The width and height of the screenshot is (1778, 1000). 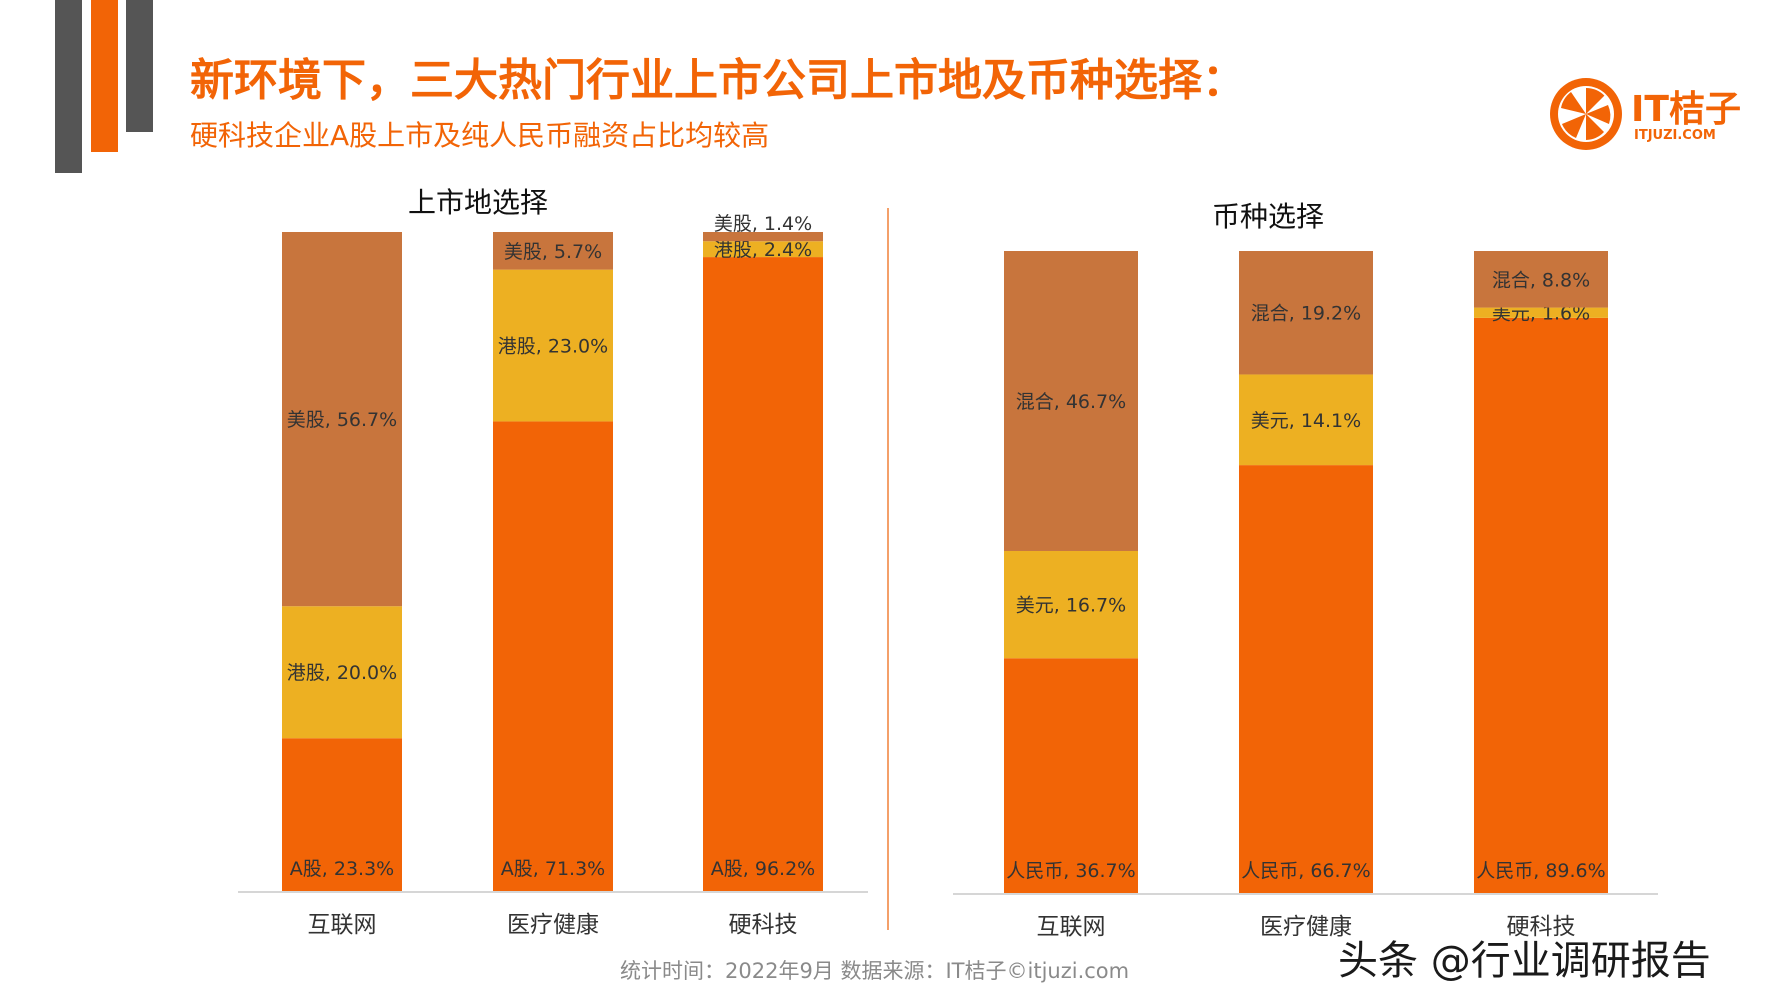 What do you see at coordinates (553, 869) in the screenshot?
I see `data-label: A股, 71.3%` at bounding box center [553, 869].